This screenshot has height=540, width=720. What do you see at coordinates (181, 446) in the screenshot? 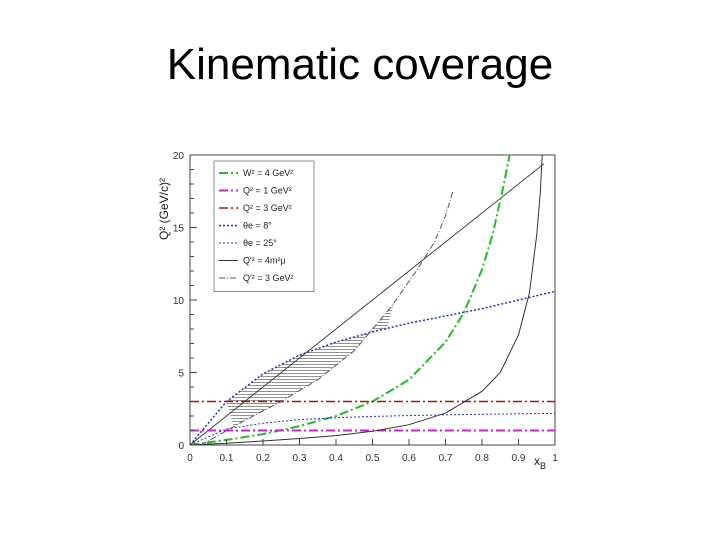
I see `y-tick-label: 0` at bounding box center [181, 446].